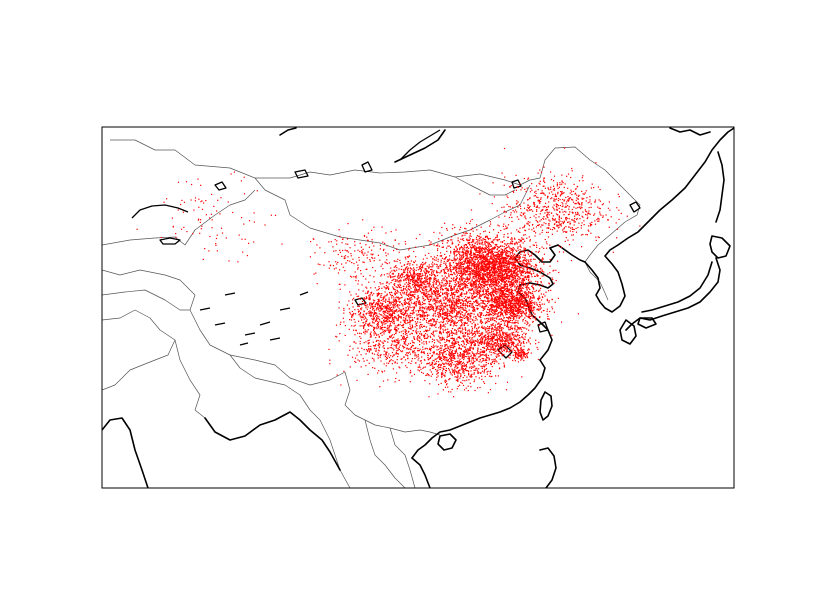  I want to click on lake-khanka, so click(635, 207).